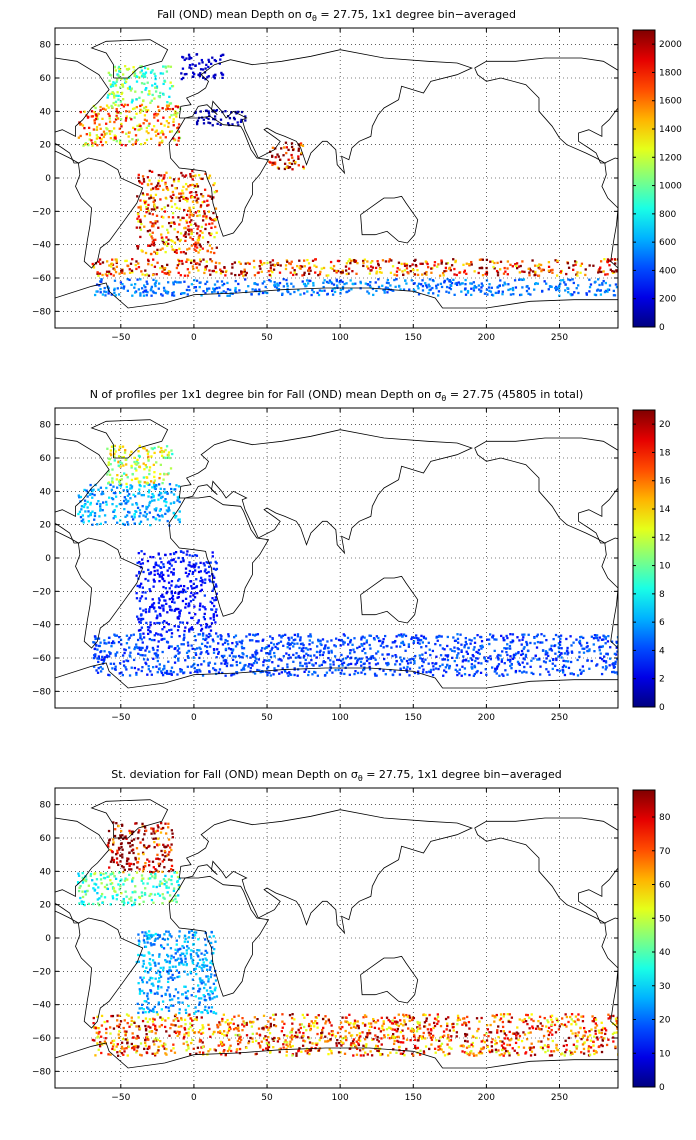 Image resolution: width=696 pixels, height=1140 pixels. Describe the element at coordinates (667, 300) in the screenshot. I see `colorbar-tick-label: 200` at that location.